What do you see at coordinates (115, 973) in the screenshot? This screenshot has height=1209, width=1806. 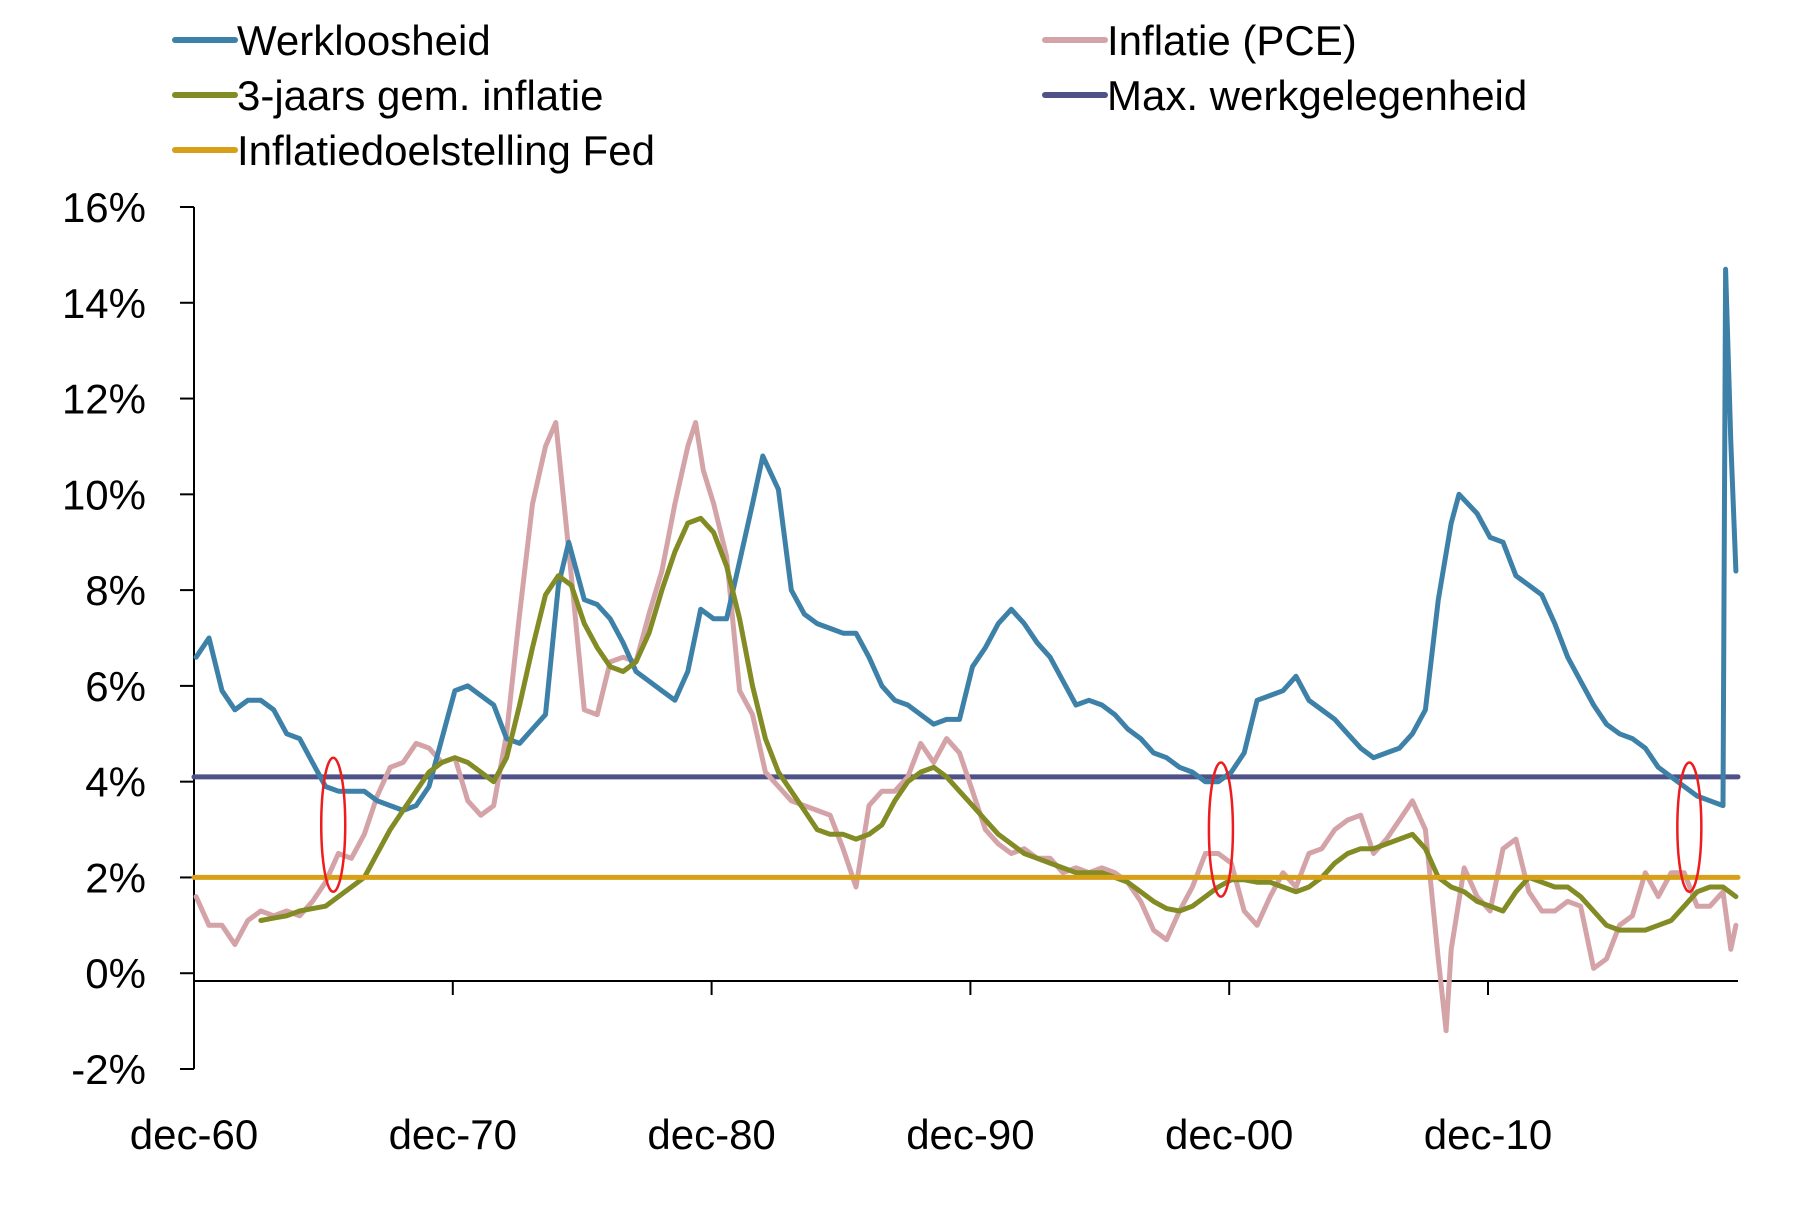 I see `y-tick-label: 0%` at bounding box center [115, 973].